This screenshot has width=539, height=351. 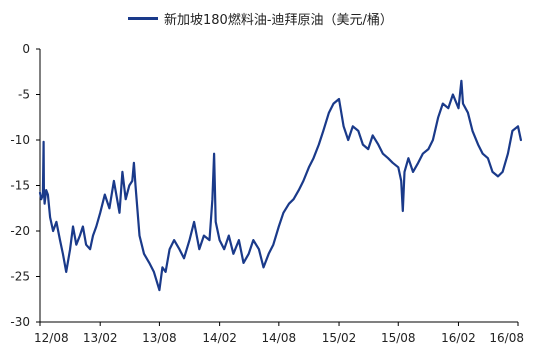 I want to click on legend: 新加坡180燃料油-迪拜原油（美元/桶）, so click(x=260, y=18).